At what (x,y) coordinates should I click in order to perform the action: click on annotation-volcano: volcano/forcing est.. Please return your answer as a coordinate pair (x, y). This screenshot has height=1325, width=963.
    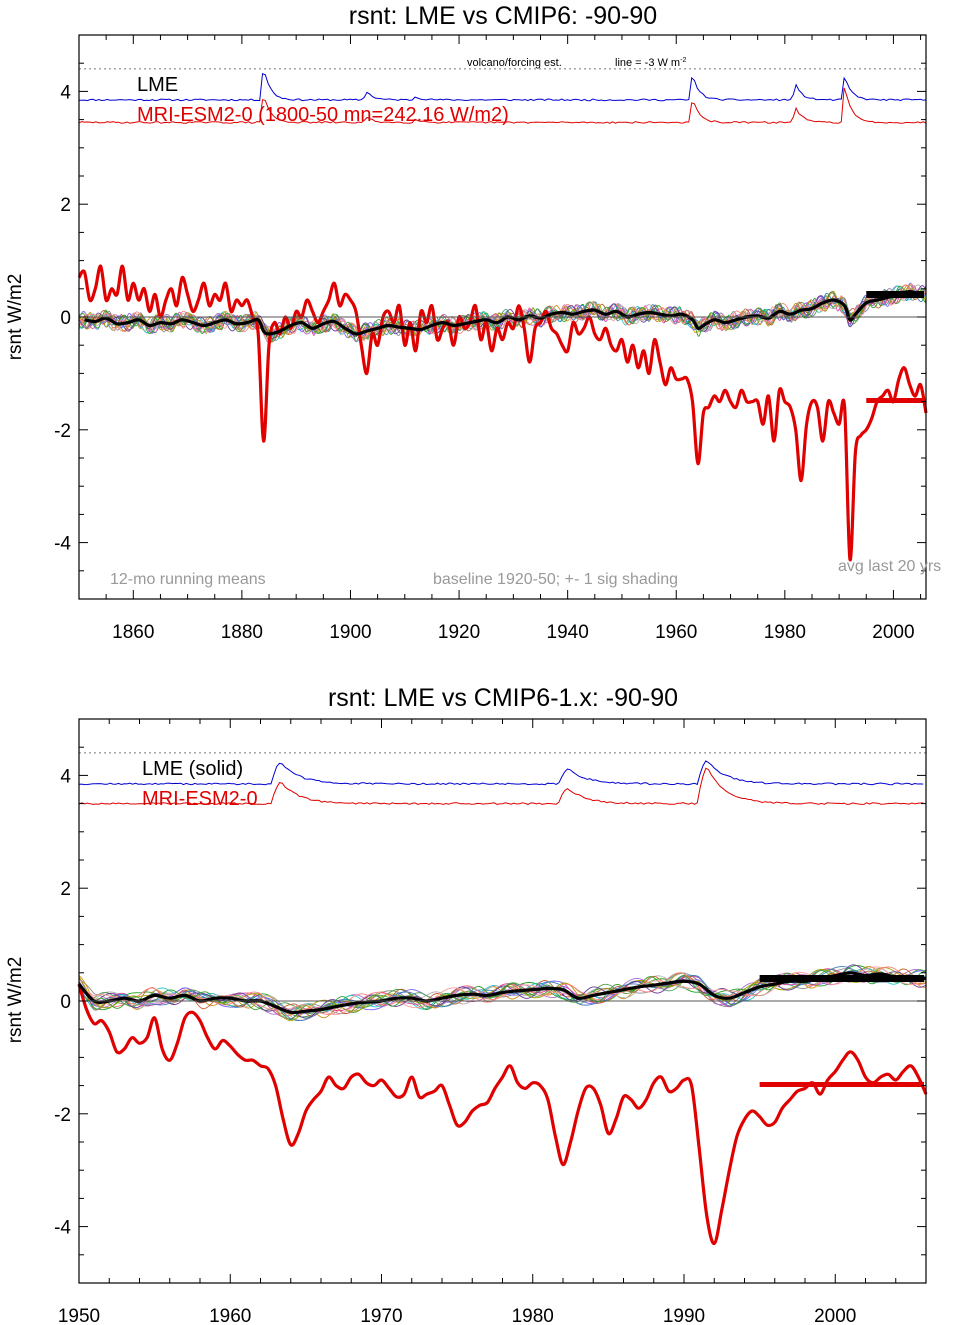
    Looking at the image, I should click on (514, 63).